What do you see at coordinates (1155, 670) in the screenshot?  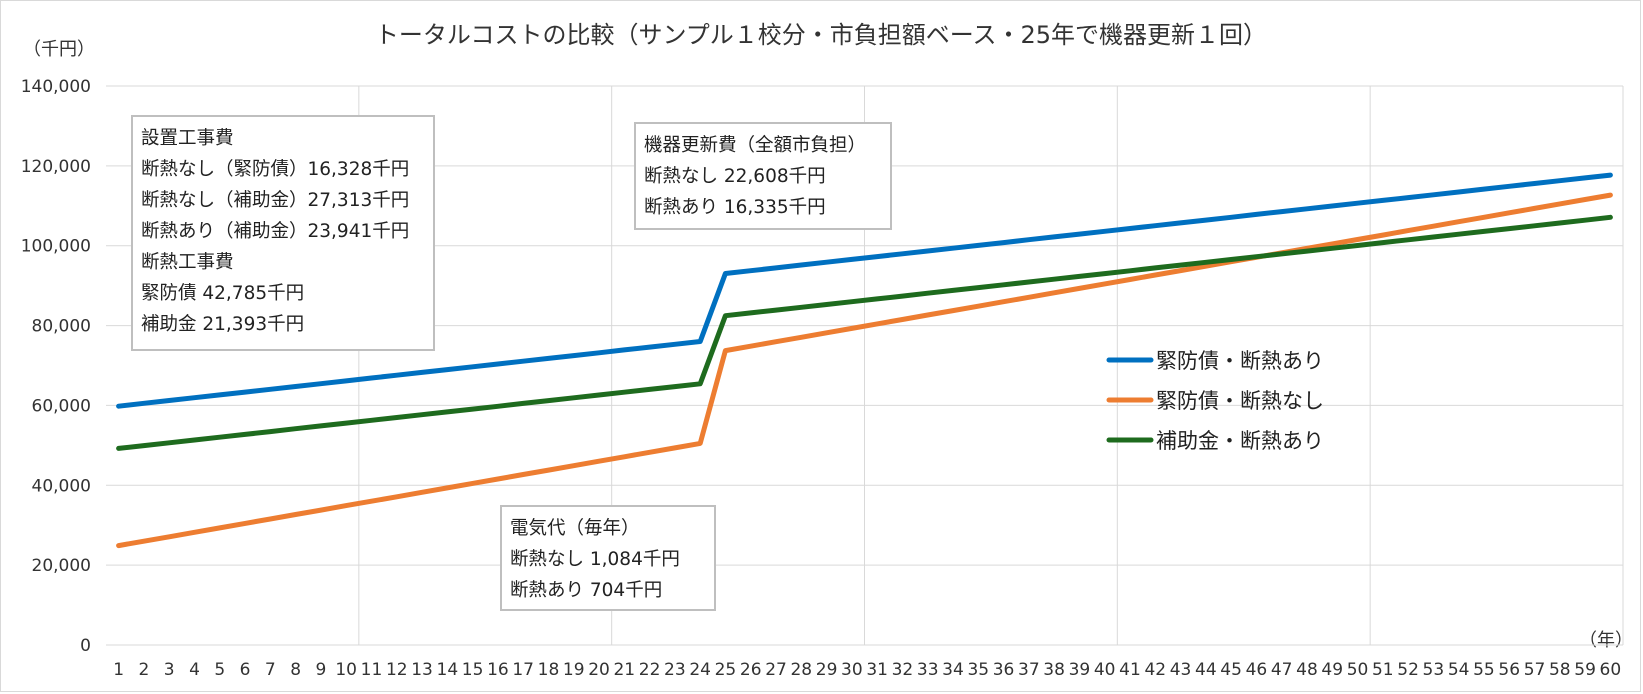 I see `x-tick-label: 42` at bounding box center [1155, 670].